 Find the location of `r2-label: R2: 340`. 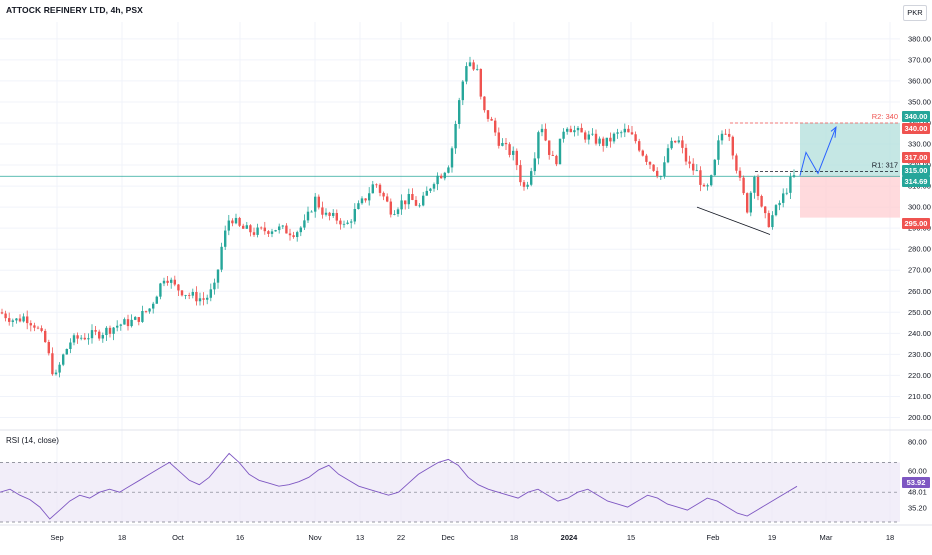

r2-label: R2: 340 is located at coordinates (885, 116).